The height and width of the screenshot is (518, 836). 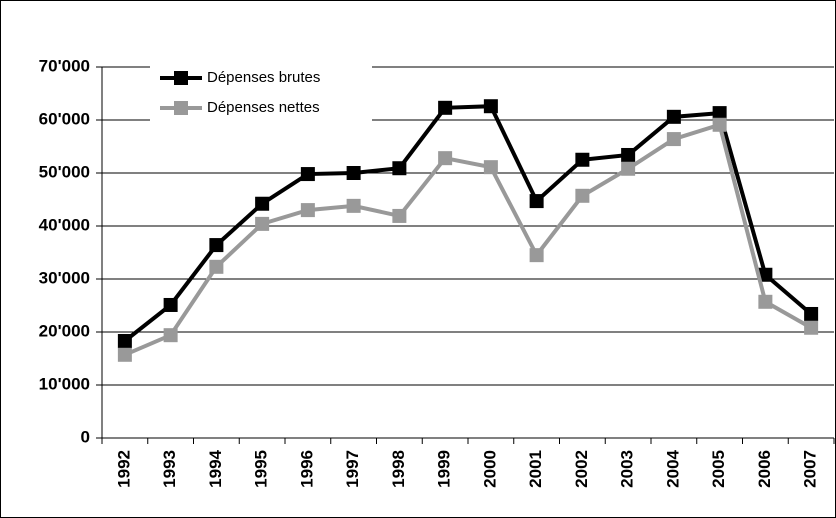 What do you see at coordinates (64, 277) in the screenshot?
I see `y-tick-label: 30'000` at bounding box center [64, 277].